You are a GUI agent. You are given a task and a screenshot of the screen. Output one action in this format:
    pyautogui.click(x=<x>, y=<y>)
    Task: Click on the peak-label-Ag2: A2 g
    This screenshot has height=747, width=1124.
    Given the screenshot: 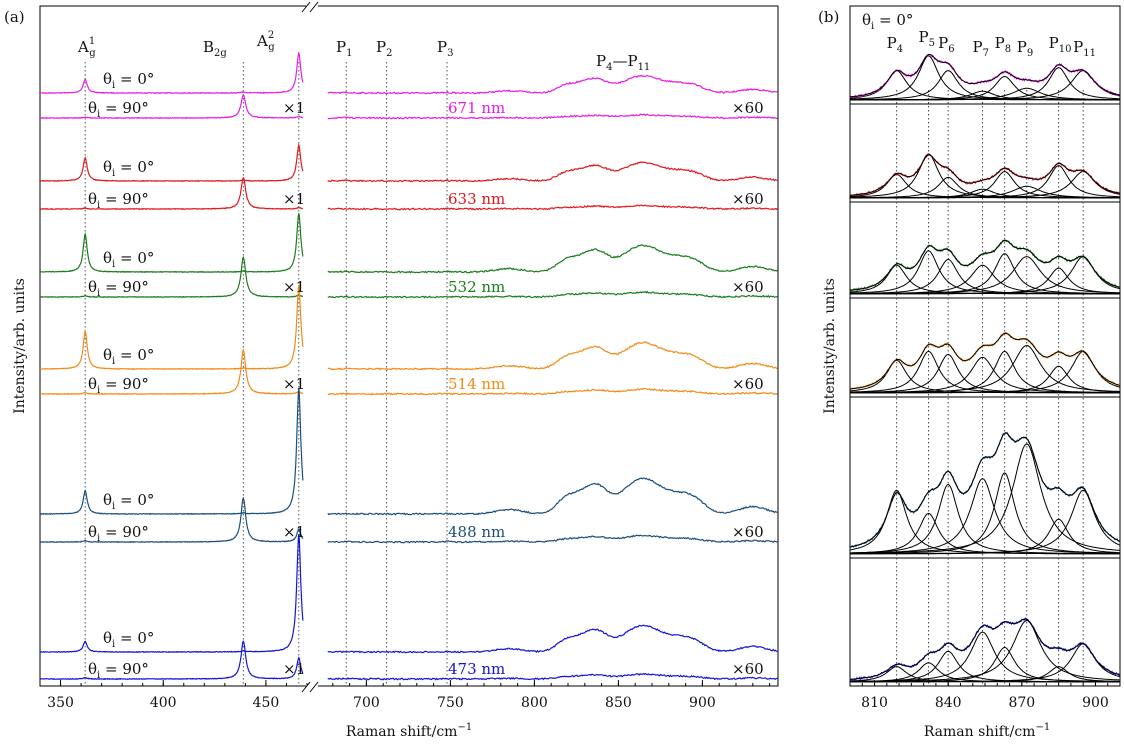 What is the action you would take?
    pyautogui.click(x=265, y=41)
    